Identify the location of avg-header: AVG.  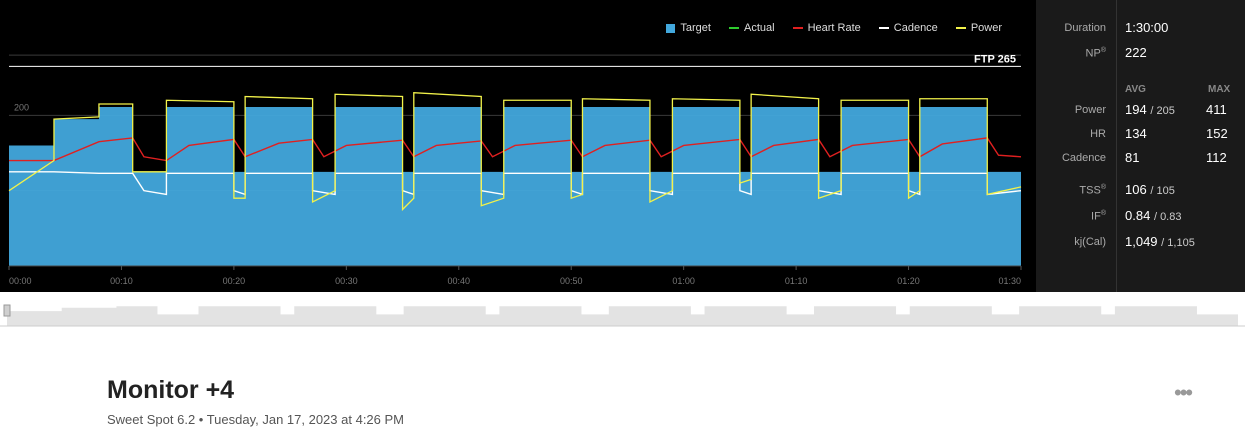
(1135, 89).